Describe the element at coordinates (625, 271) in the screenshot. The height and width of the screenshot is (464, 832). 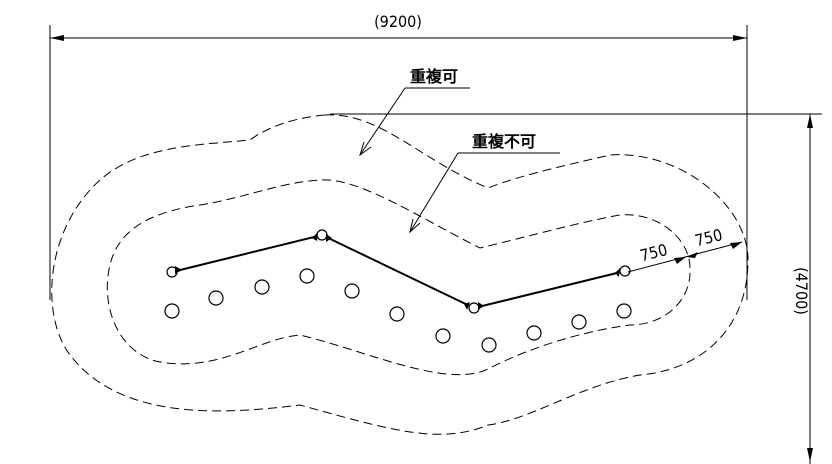
I see `bolt-end-marker` at that location.